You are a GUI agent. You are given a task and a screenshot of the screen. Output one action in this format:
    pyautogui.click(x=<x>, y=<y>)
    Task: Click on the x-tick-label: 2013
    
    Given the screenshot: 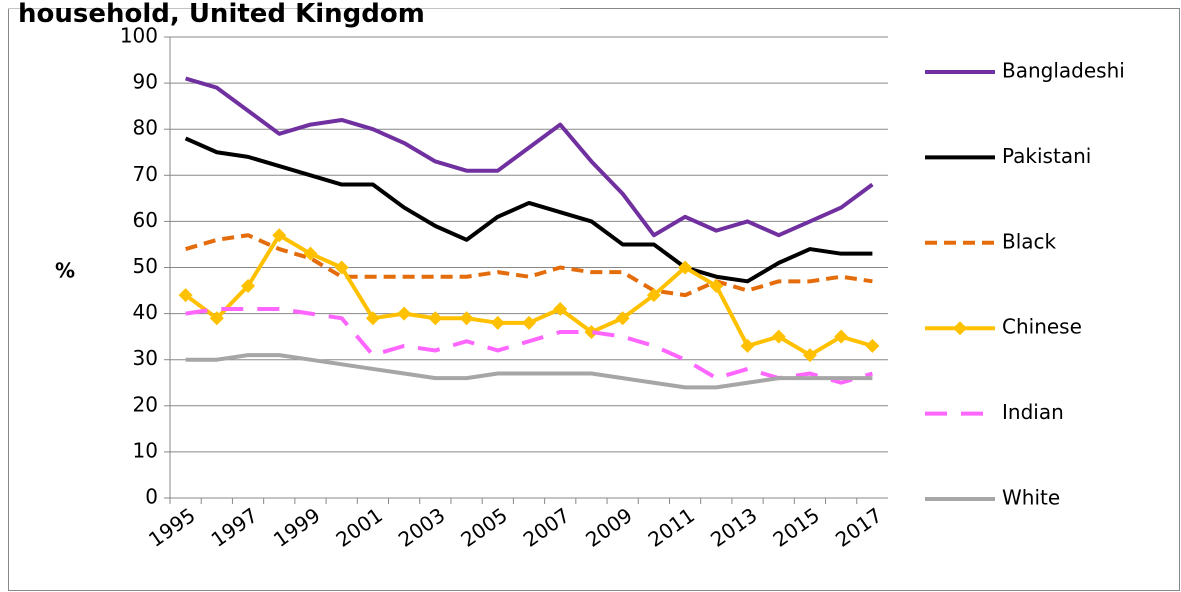 What is the action you would take?
    pyautogui.click(x=733, y=527)
    